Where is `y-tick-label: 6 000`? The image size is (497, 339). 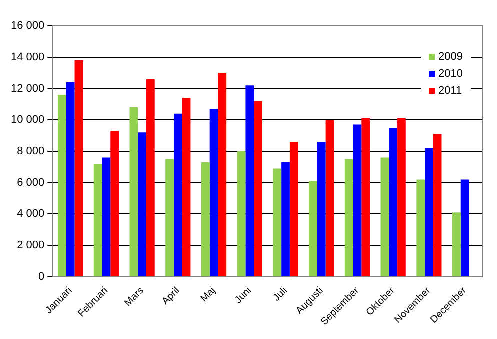 y-tick-label: 6 000 is located at coordinates (31, 182).